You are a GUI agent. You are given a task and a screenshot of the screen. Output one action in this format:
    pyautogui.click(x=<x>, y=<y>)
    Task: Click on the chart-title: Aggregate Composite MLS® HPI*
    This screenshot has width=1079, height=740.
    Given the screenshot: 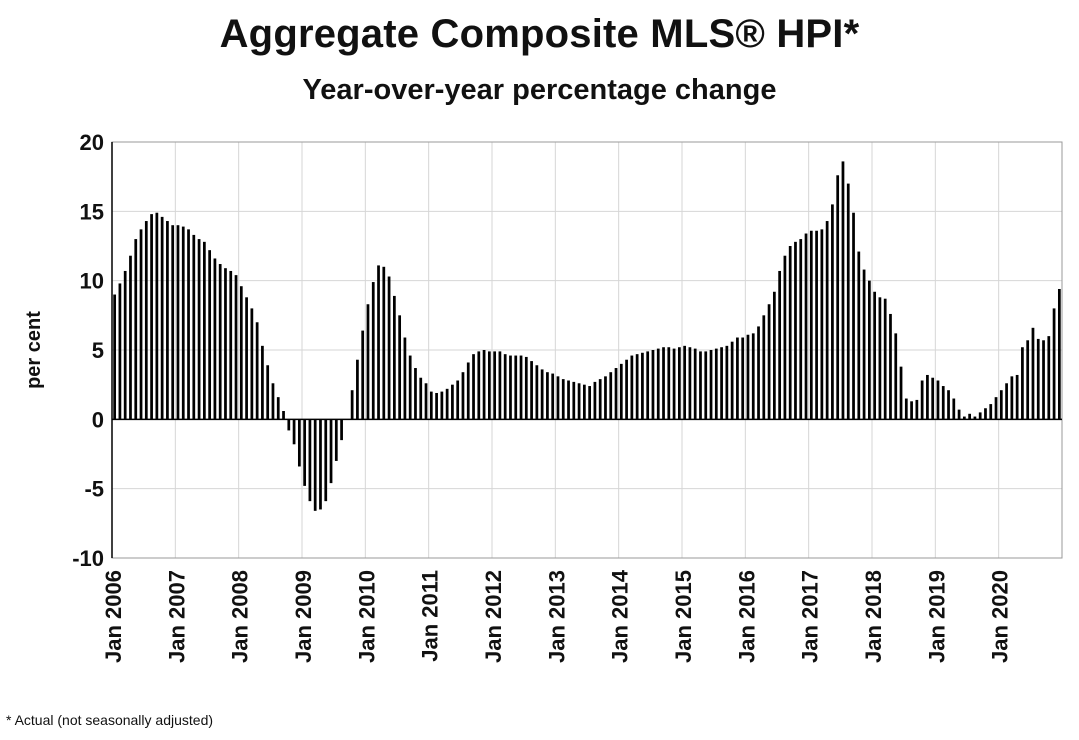 What is the action you would take?
    pyautogui.click(x=539, y=34)
    